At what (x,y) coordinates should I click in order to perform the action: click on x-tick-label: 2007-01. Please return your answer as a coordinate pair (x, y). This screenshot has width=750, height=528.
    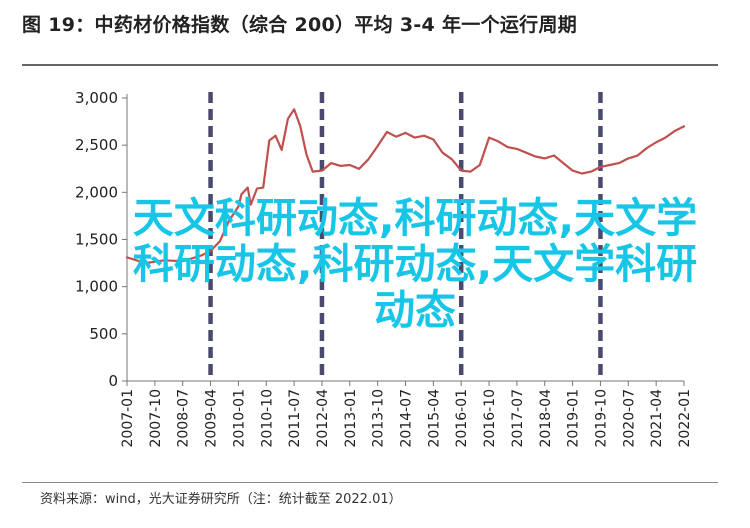
    Looking at the image, I should click on (128, 418).